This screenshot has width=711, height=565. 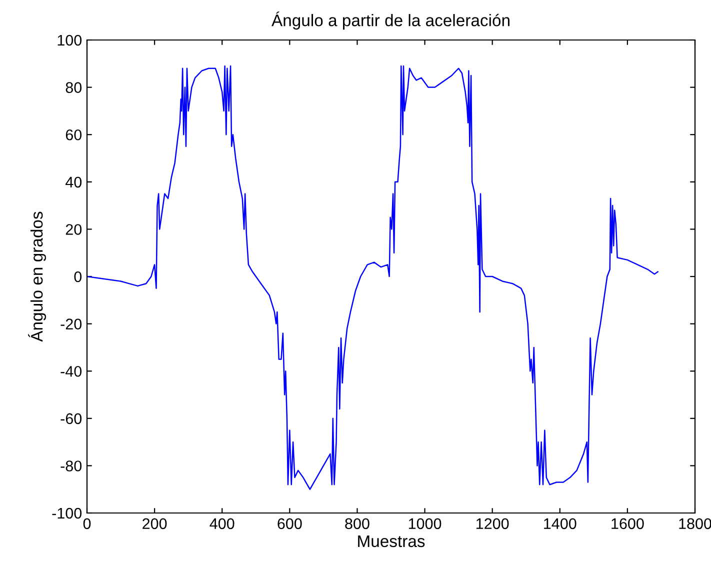 What do you see at coordinates (74, 229) in the screenshot?
I see `y-tick-label: 20` at bounding box center [74, 229].